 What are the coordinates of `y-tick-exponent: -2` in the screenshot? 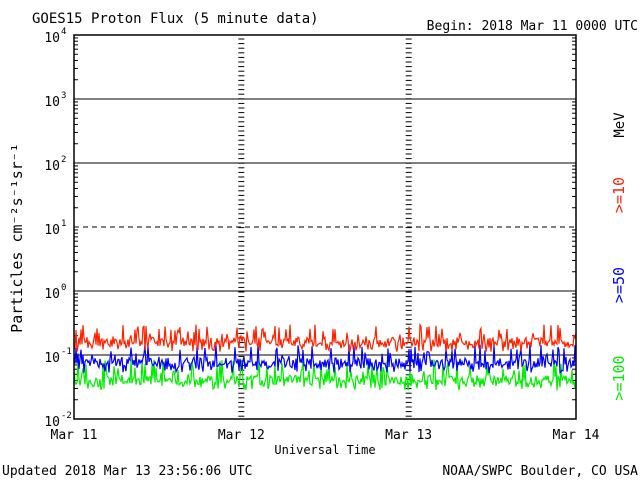 It's located at (66, 416).